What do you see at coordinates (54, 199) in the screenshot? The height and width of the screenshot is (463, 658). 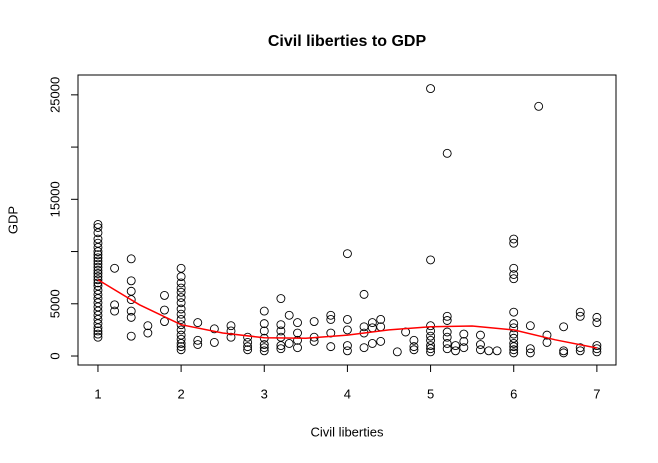 I see `y-tick-label: 15000` at bounding box center [54, 199].